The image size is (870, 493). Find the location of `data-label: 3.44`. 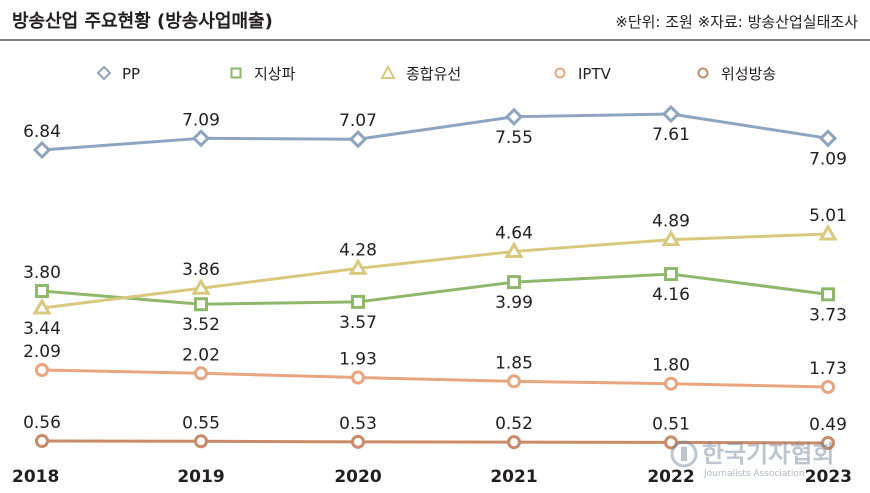

data-label: 3.44 is located at coordinates (42, 329).